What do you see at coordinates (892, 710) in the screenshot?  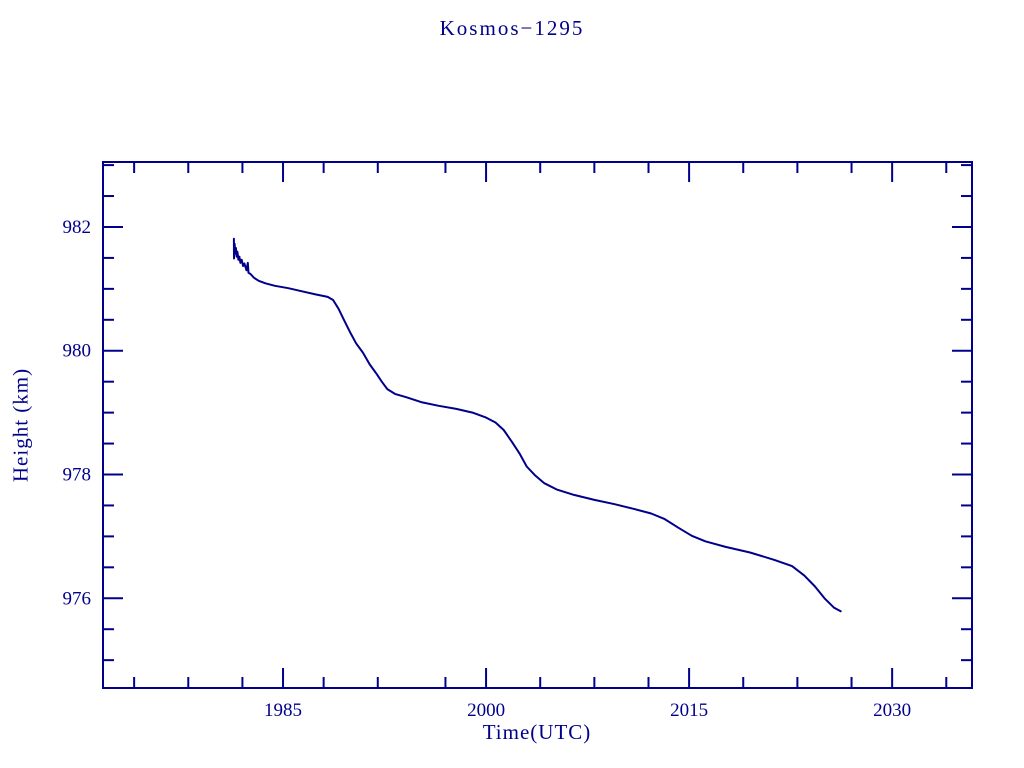 I see `x-tick-label: 2030` at bounding box center [892, 710].